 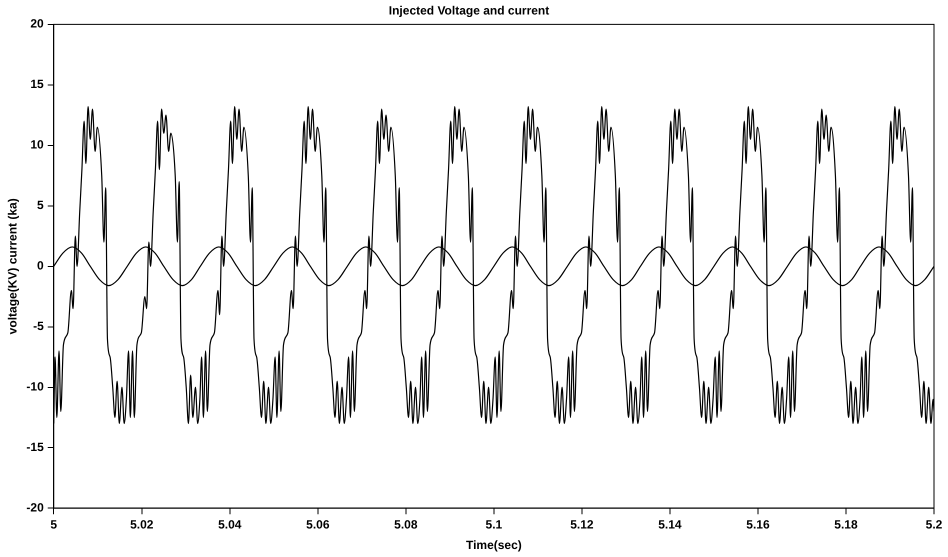 What do you see at coordinates (35, 447) in the screenshot?
I see `y-tick-label: -15` at bounding box center [35, 447].